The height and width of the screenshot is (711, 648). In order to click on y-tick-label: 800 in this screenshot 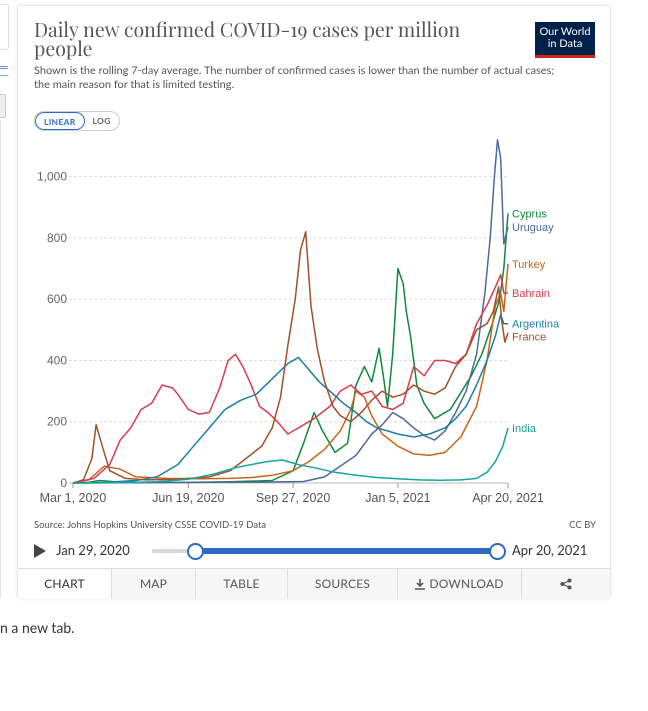, I will do `click(57, 238)`.